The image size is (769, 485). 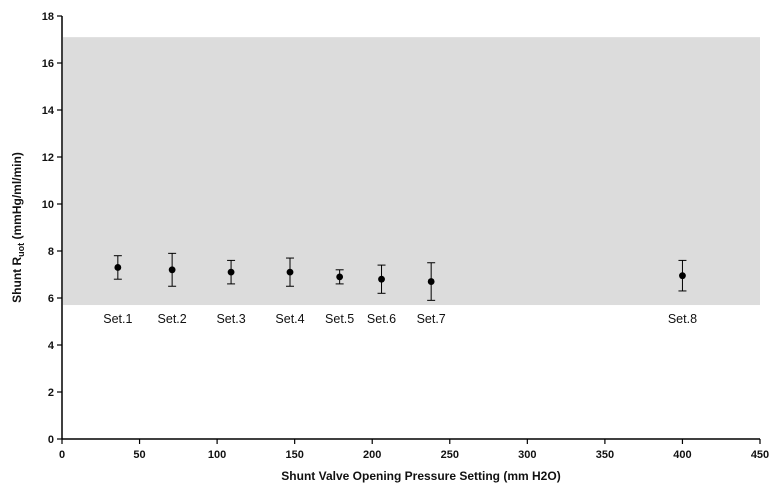 What do you see at coordinates (450, 455) in the screenshot?
I see `x-tick-label: 250` at bounding box center [450, 455].